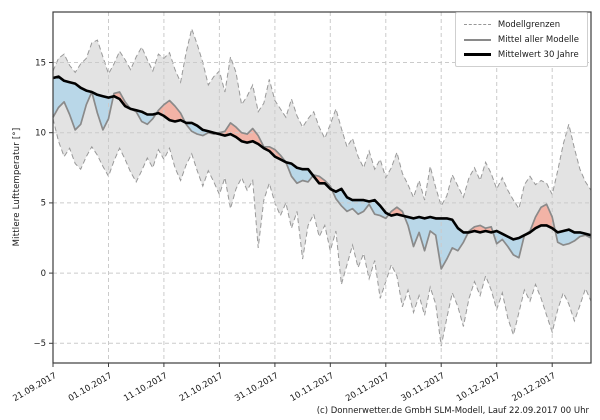  Describe the element at coordinates (43, 274) in the screenshot. I see `y-tick-label: 0` at that location.